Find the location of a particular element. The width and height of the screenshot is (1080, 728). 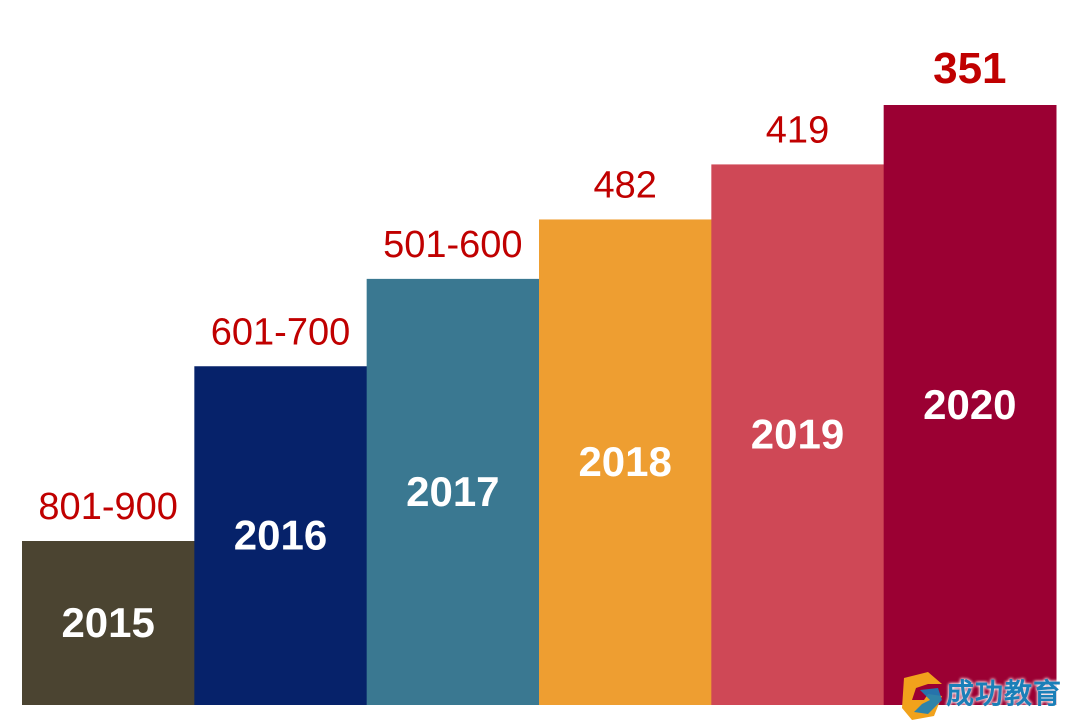

watermark-brand-text: 成功教育 is located at coordinates (1004, 693).